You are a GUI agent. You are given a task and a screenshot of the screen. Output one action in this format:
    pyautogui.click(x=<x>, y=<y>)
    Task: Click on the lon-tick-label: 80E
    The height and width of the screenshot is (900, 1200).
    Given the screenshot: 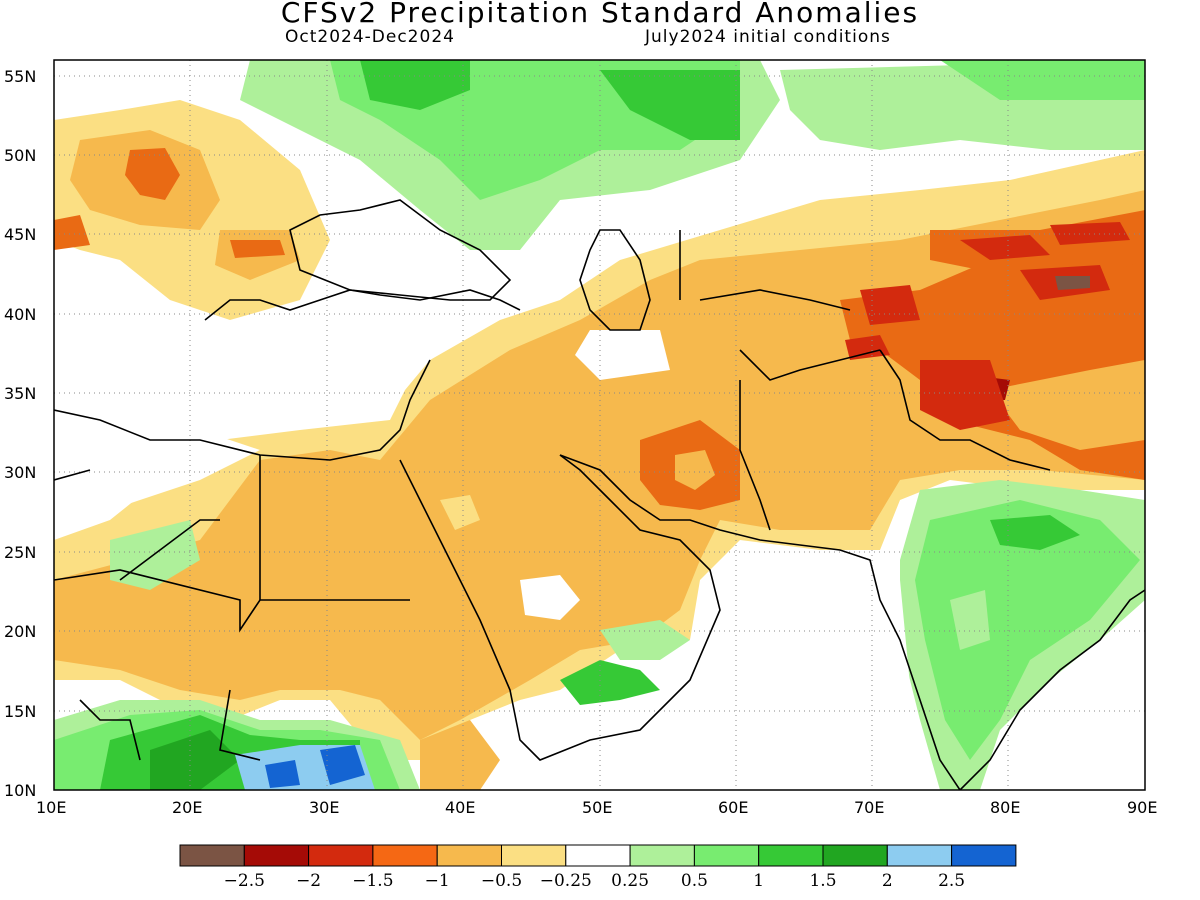 What is the action you would take?
    pyautogui.click(x=1005, y=807)
    